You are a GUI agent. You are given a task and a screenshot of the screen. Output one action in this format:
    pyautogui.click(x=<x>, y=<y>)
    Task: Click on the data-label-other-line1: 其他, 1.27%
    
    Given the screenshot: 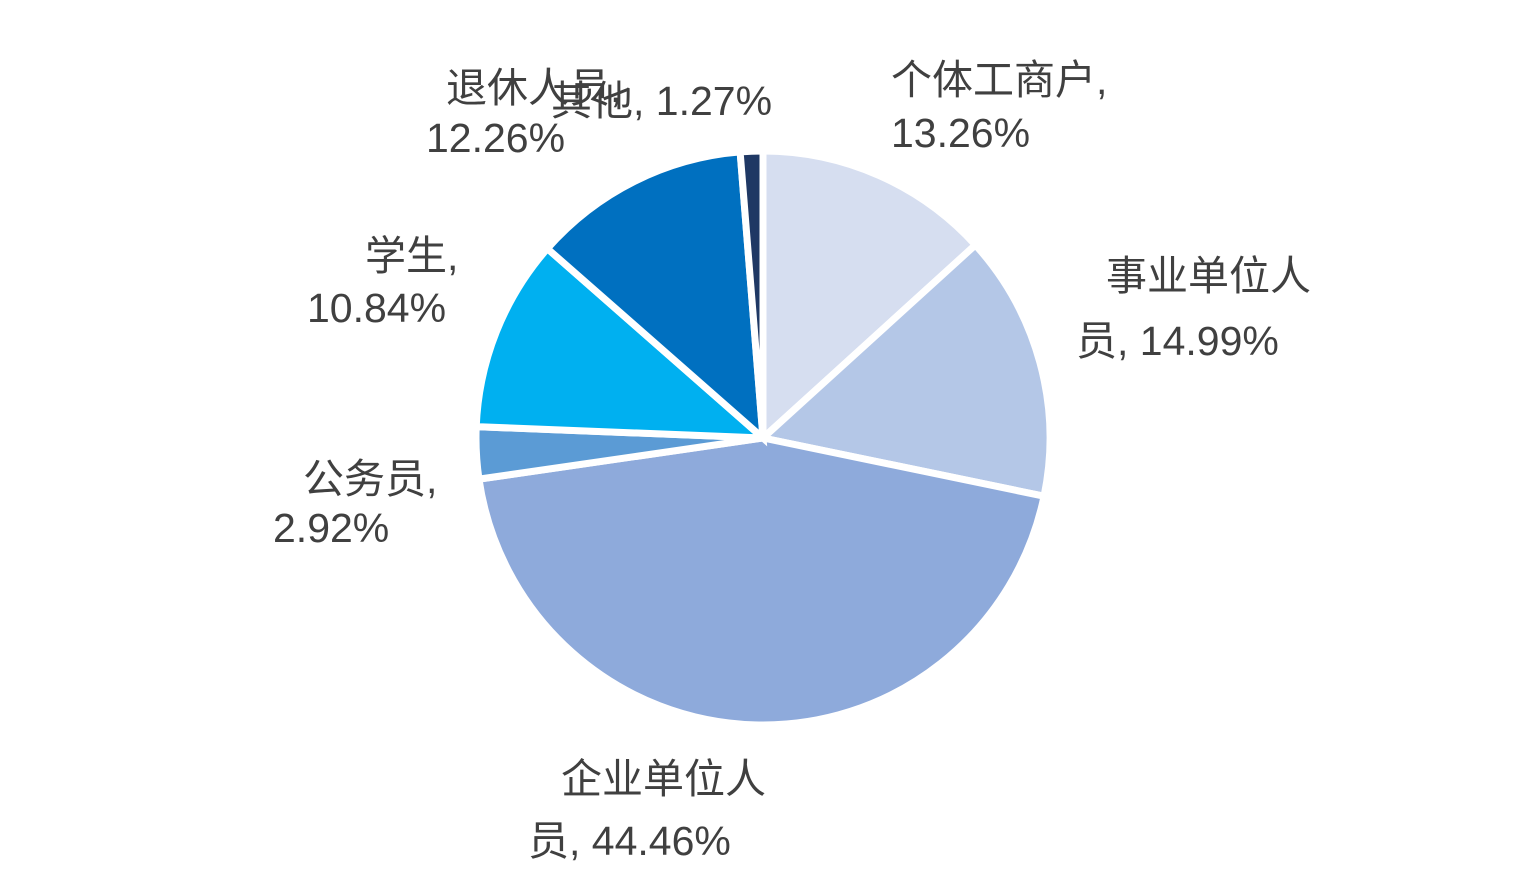 What is the action you would take?
    pyautogui.click(x=662, y=101)
    